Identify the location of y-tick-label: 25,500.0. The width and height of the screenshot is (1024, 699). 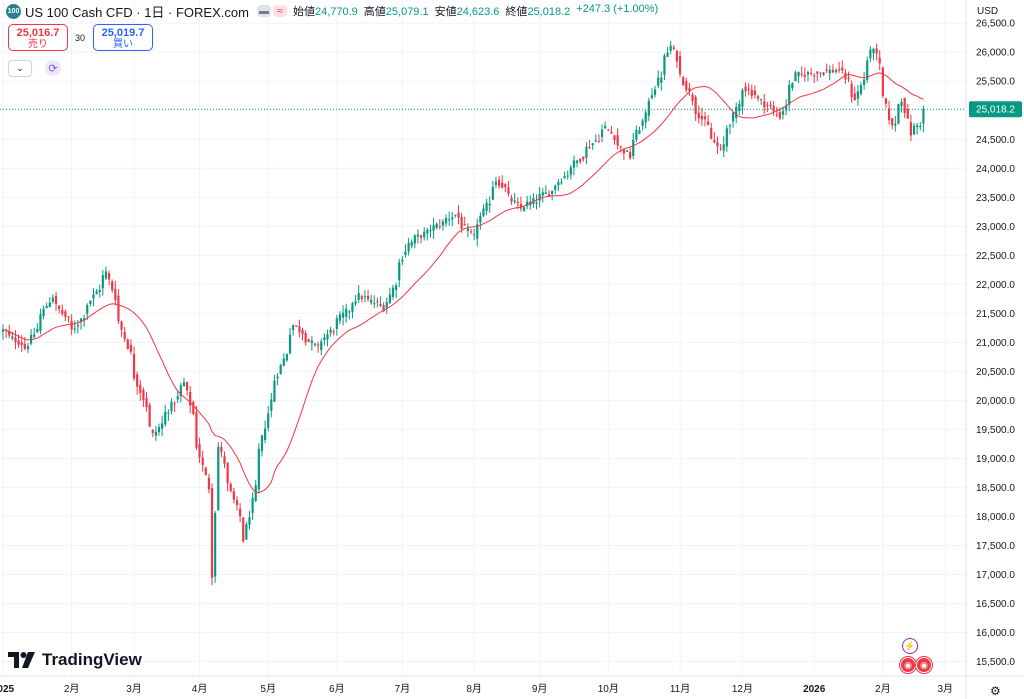
(995, 82).